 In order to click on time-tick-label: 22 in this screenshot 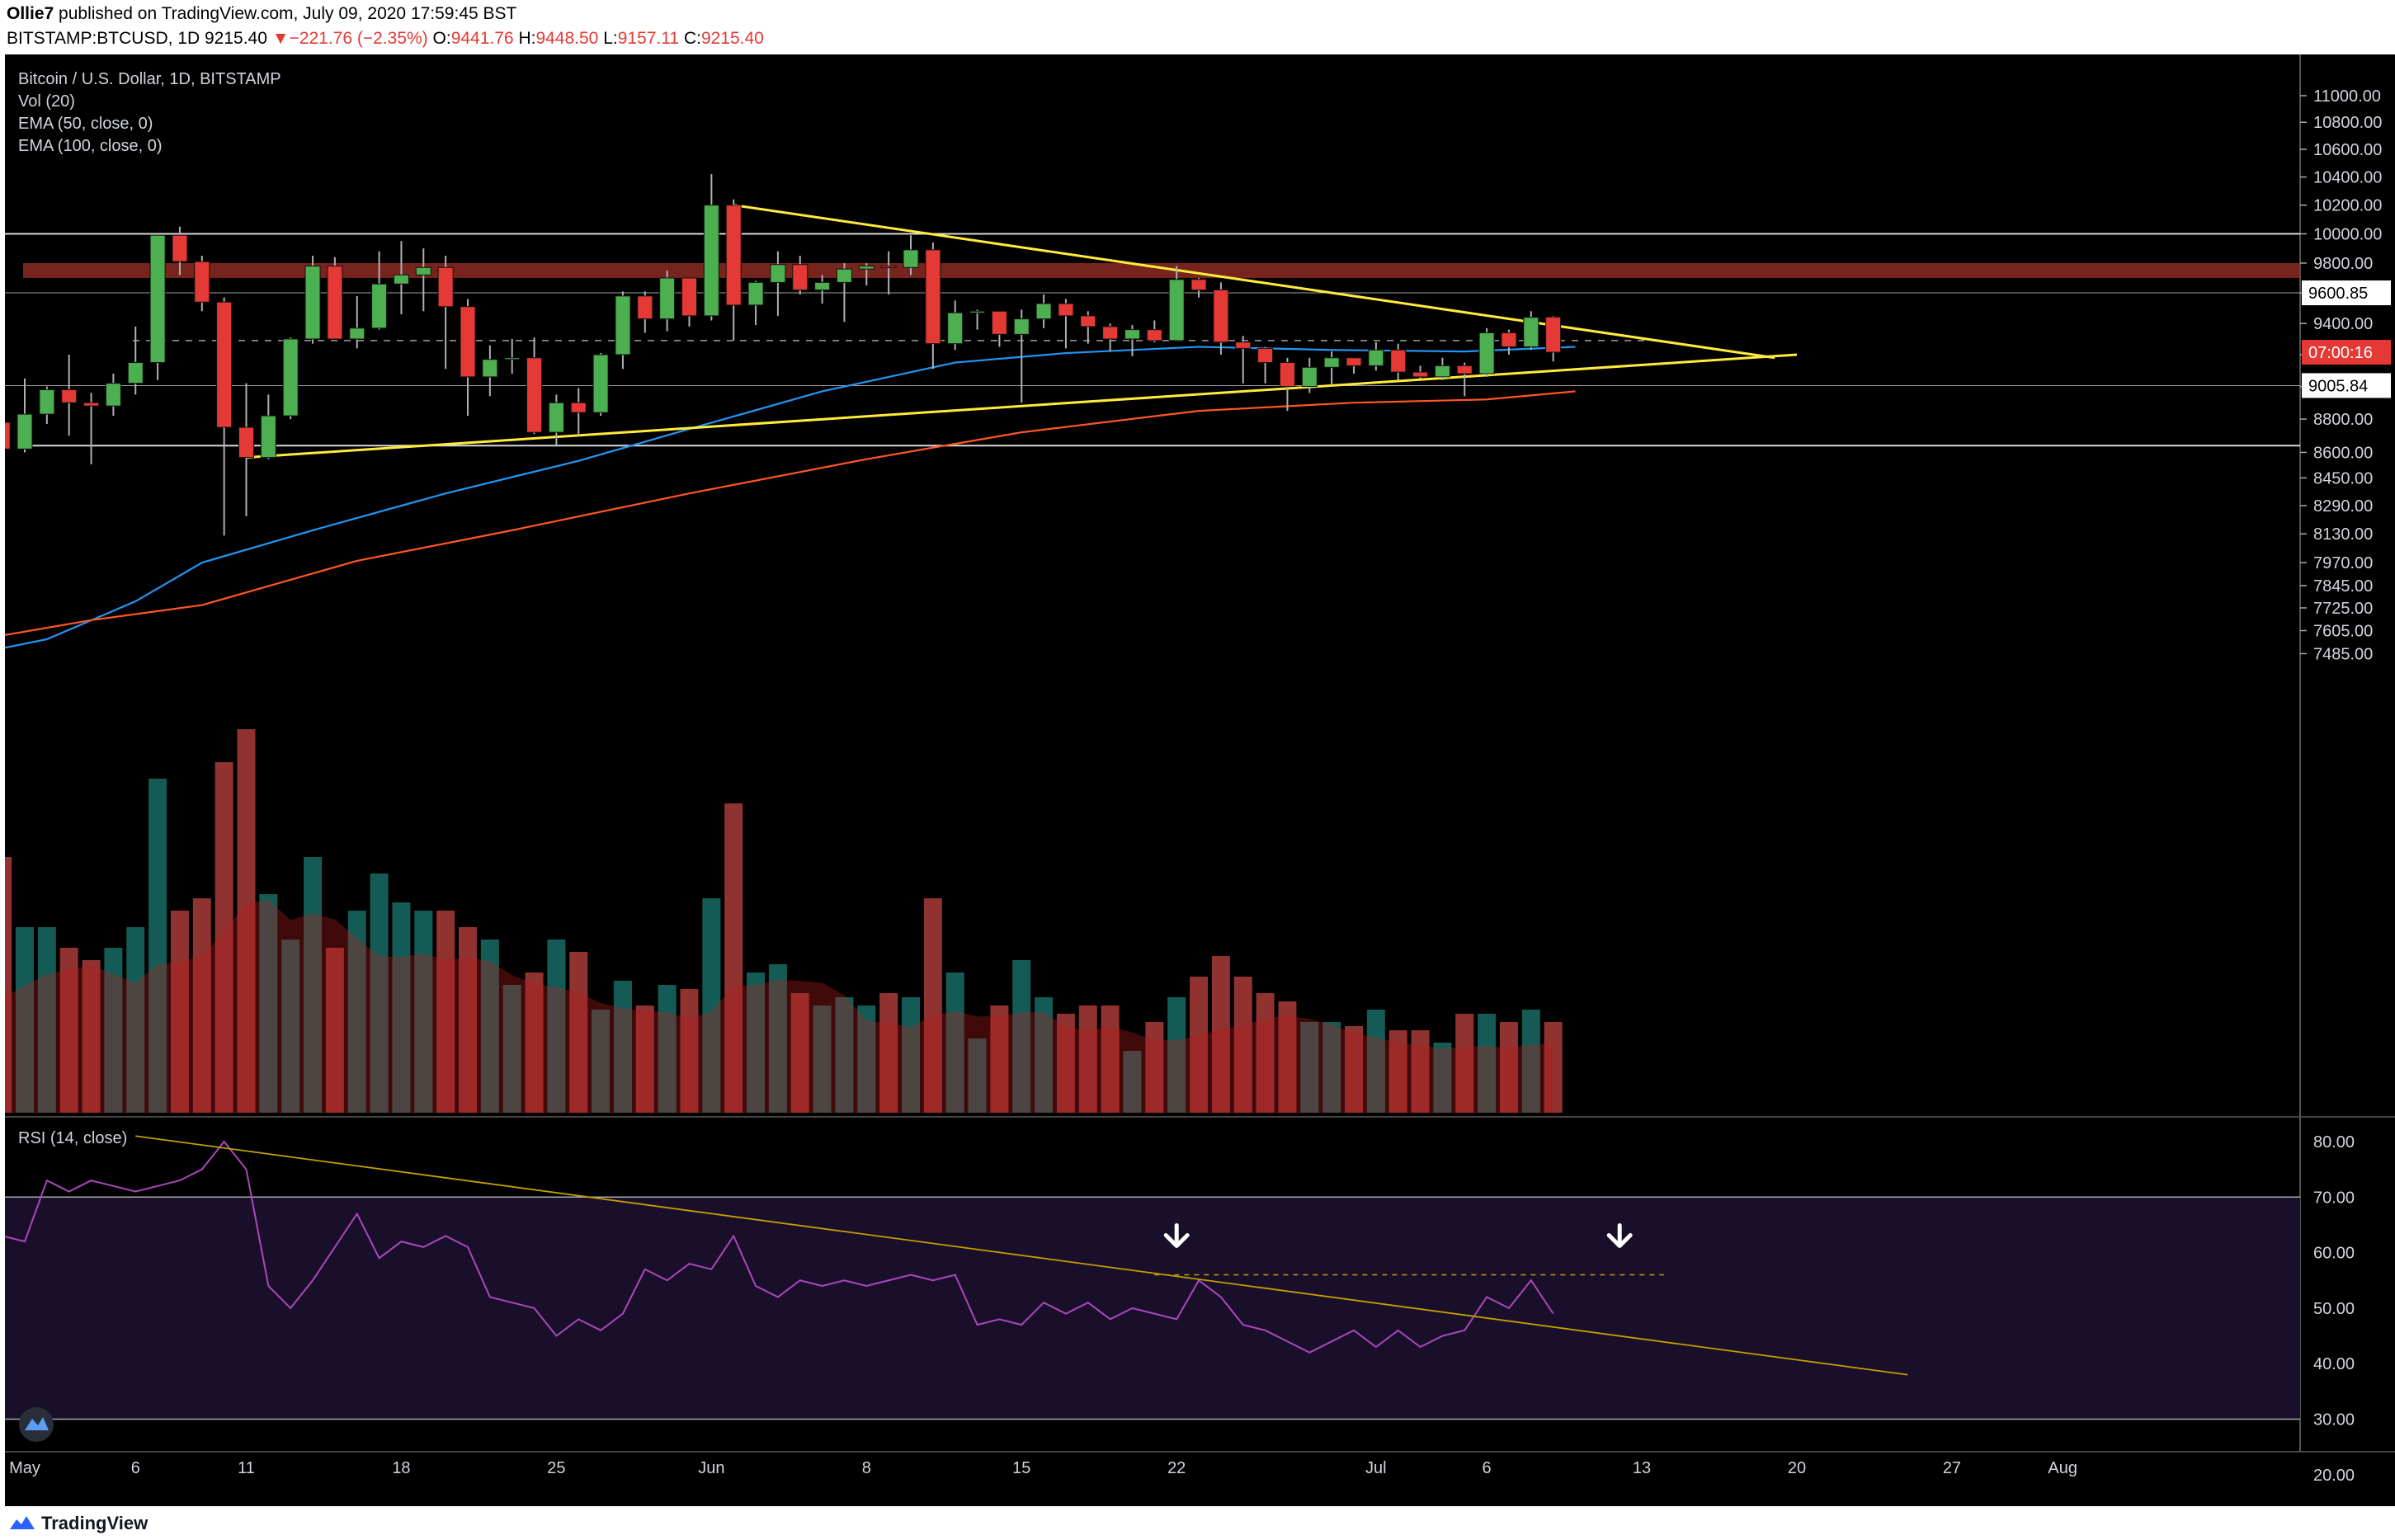, I will do `click(1176, 1468)`.